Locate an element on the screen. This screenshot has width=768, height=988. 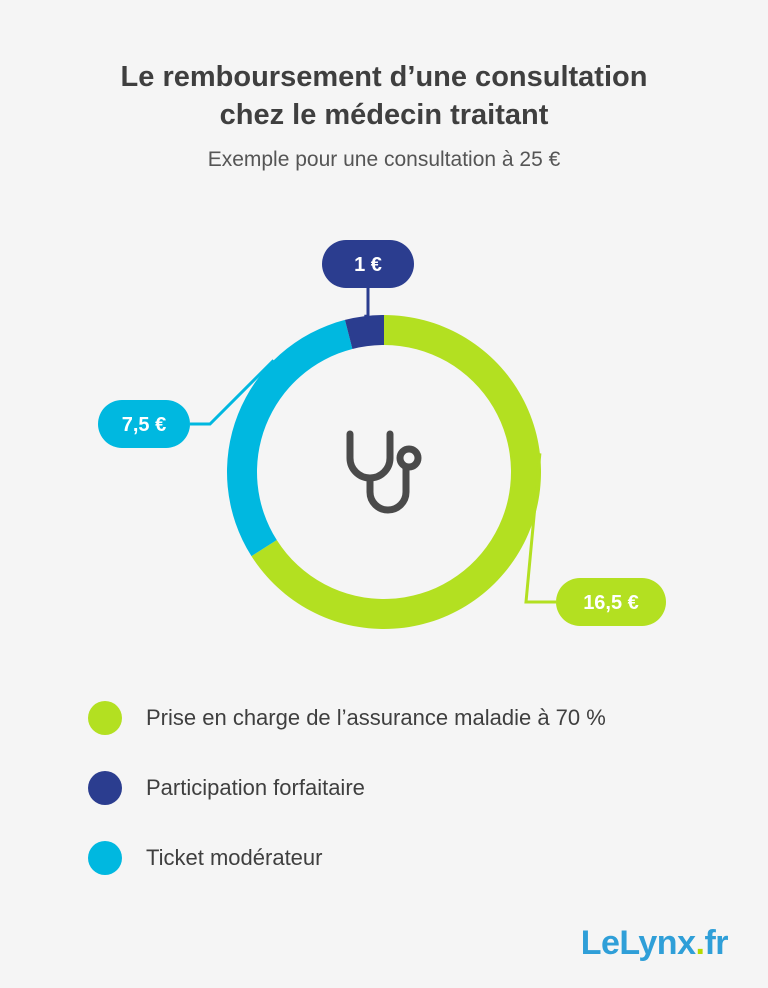
legend-dot-navy is located at coordinates (105, 788).